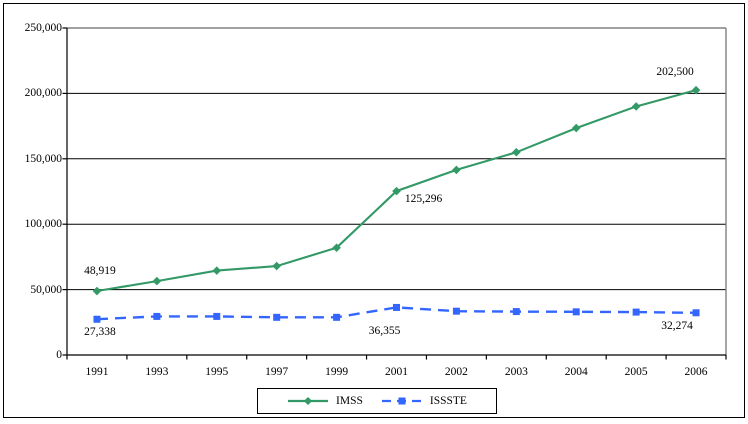 The height and width of the screenshot is (424, 748). Describe the element at coordinates (59, 355) in the screenshot. I see `y-axis-tick-label: 0` at that location.